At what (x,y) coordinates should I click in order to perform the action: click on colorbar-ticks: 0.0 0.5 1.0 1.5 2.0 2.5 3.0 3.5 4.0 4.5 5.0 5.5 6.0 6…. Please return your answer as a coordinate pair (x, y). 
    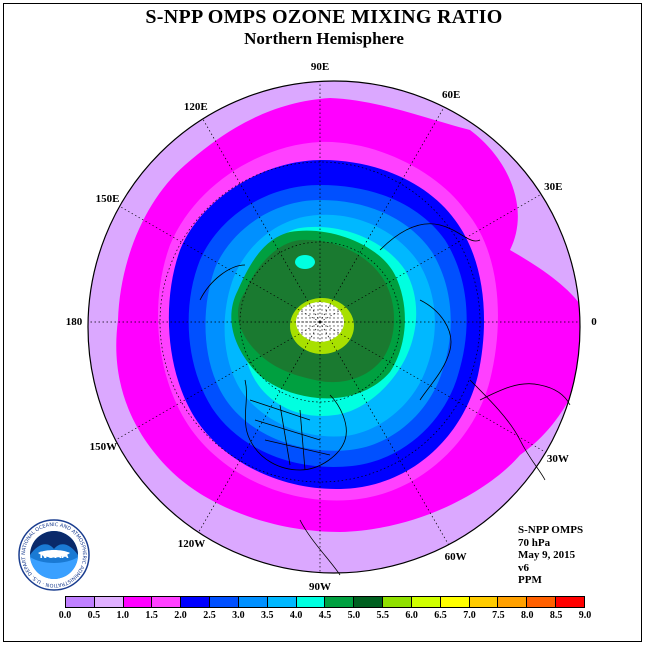
    Looking at the image, I should click on (325, 617).